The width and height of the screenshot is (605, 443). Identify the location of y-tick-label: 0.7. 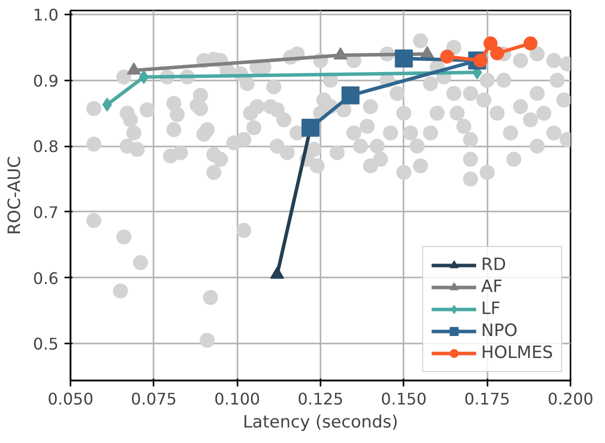
(46, 212).